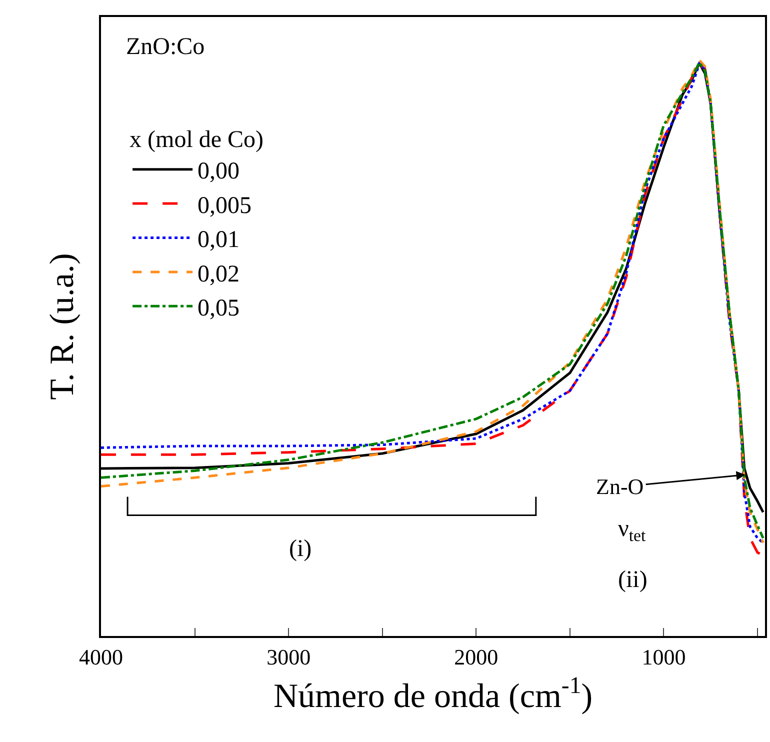 This screenshot has height=742, width=770. I want to click on annotation: ZnO:Co, so click(165, 47).